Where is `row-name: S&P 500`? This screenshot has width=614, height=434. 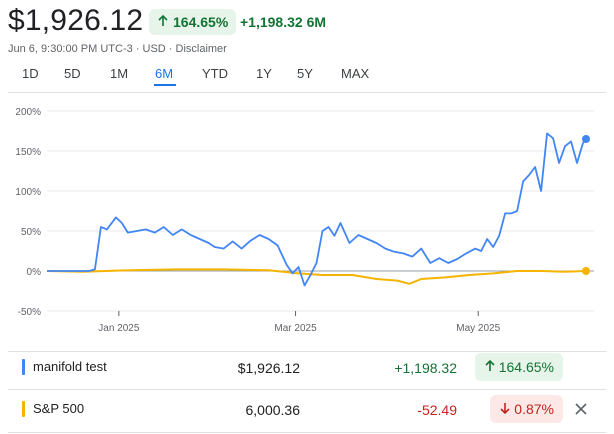
row-name: S&P 500 is located at coordinates (59, 408).